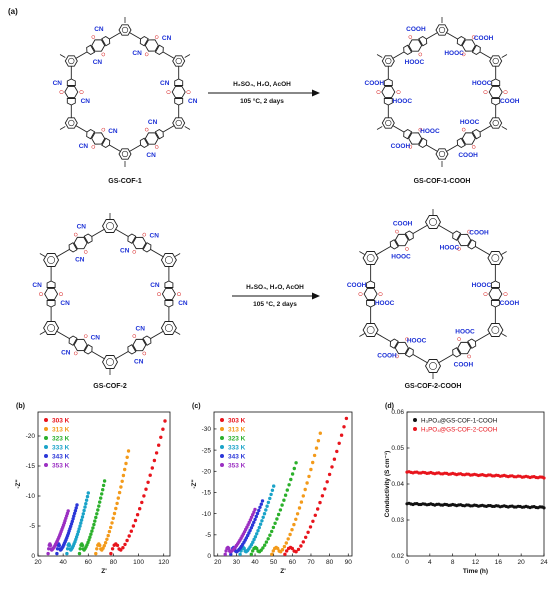  What do you see at coordinates (61, 421) in the screenshot?
I see `legend-label: 303 K` at bounding box center [61, 421].